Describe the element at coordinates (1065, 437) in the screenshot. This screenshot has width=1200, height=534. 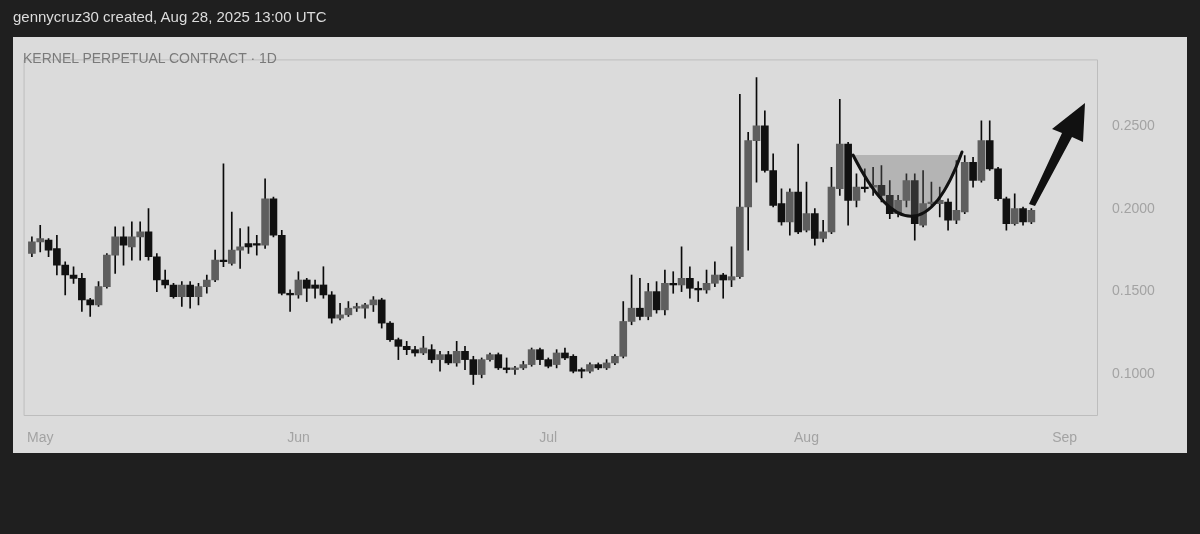
I see `x-tick-label: Sep` at that location.